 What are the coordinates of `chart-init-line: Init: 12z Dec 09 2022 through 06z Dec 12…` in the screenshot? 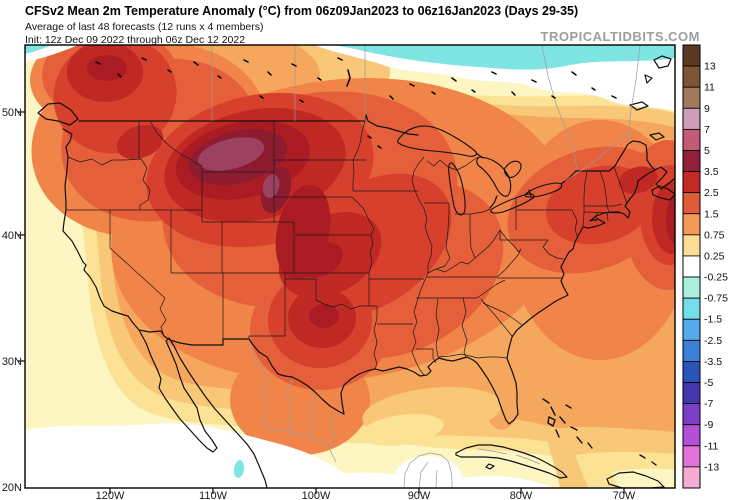 It's located at (135, 40).